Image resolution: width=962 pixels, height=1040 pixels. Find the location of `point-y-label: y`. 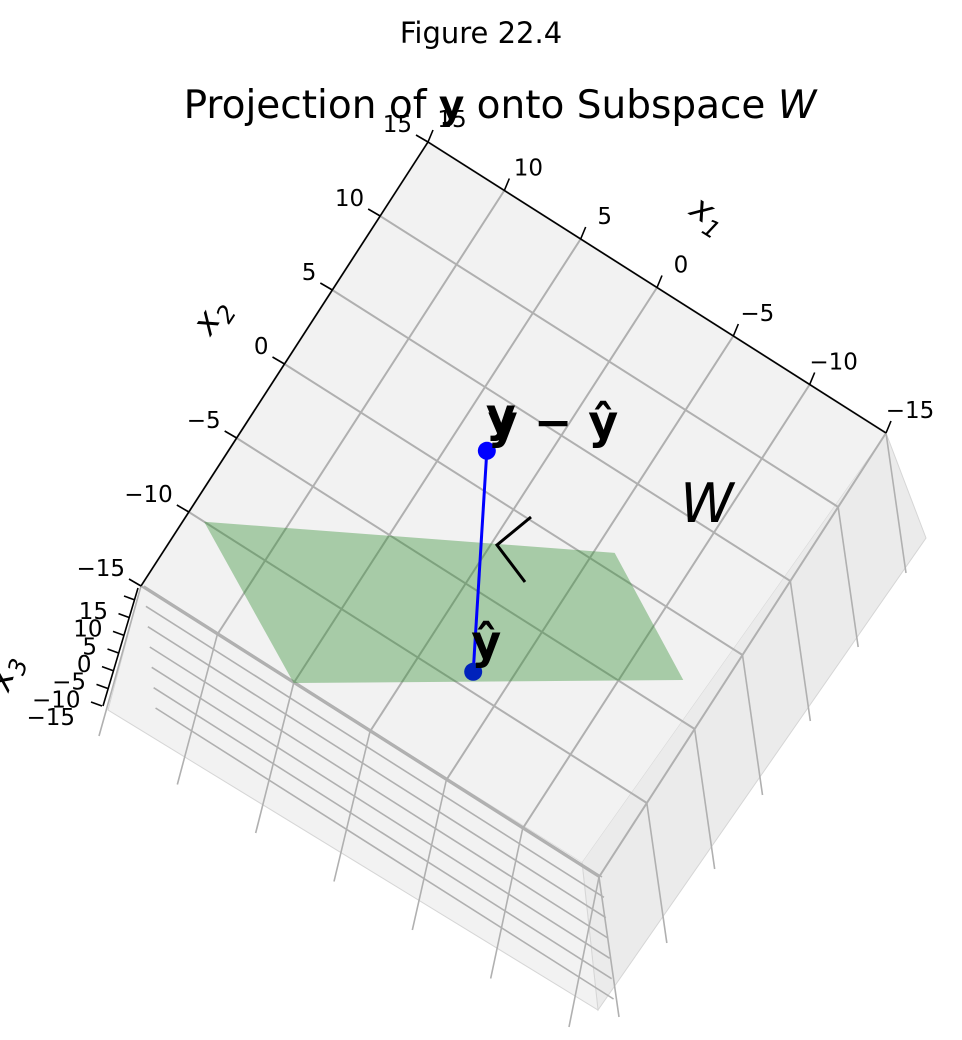

point-y-label: y is located at coordinates (501, 415).